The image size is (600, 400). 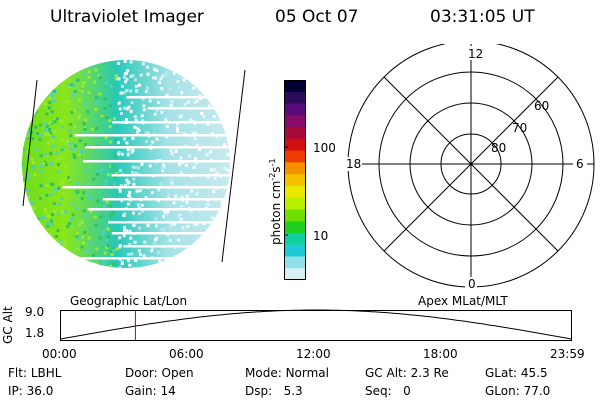 I want to click on x-tick-2359: 23:59, so click(x=567, y=354).